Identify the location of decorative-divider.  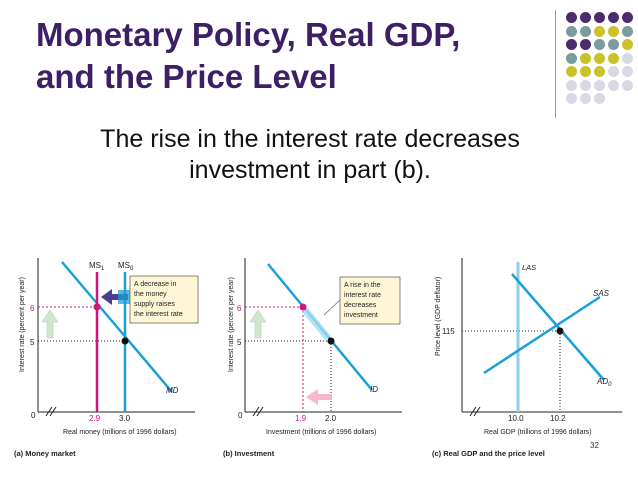
(555, 64).